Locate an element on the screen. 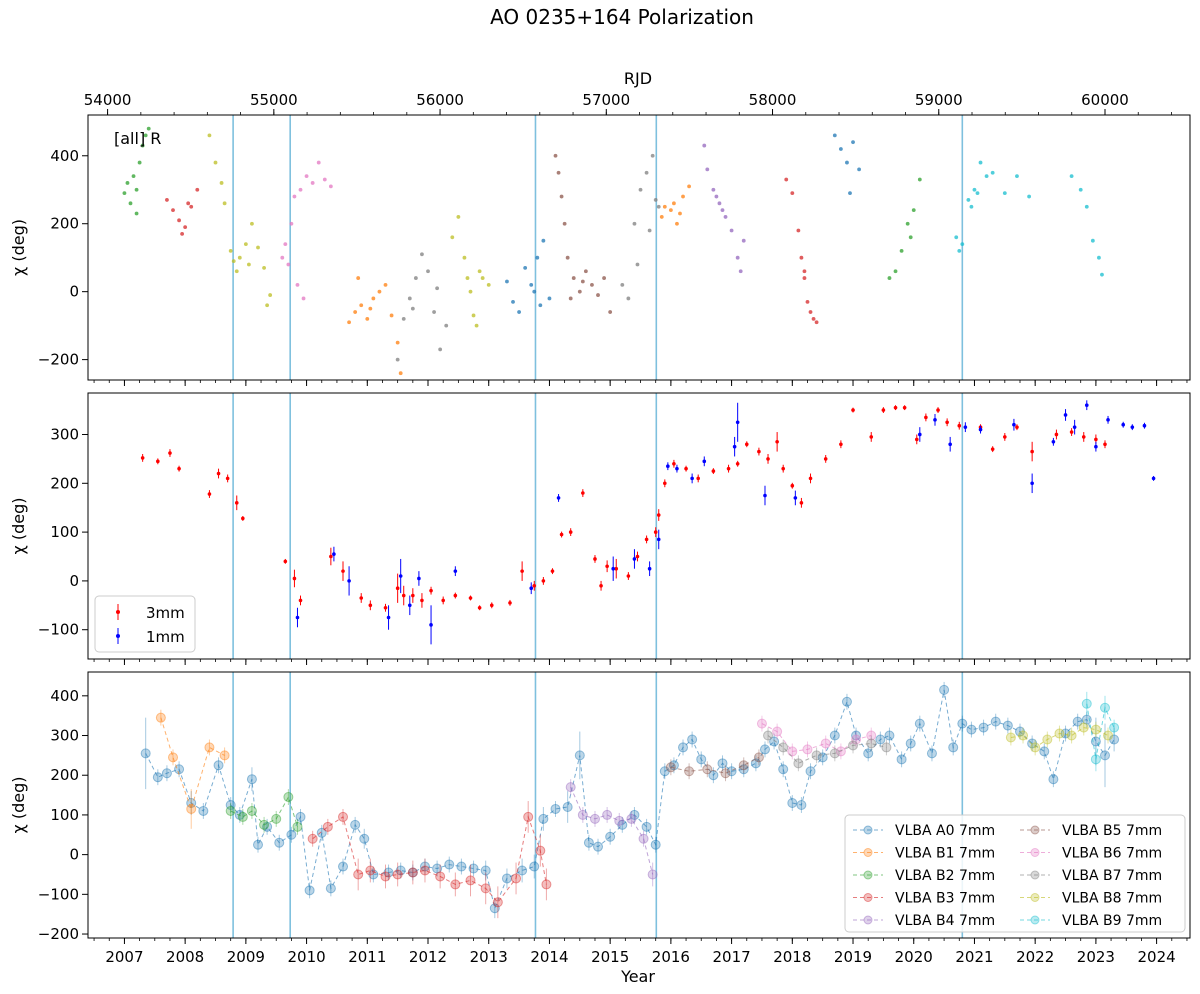 This screenshot has width=1200, height=994. x-tick-label: 2019 is located at coordinates (853, 957).